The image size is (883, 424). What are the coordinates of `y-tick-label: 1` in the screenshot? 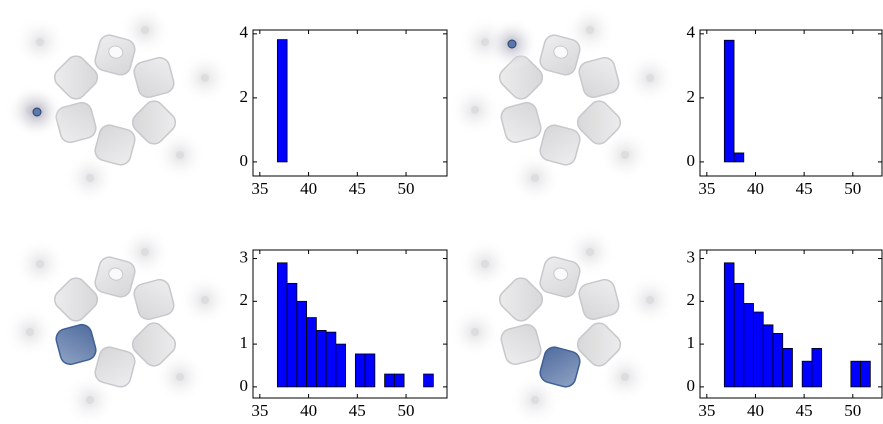 It's located at (244, 342).